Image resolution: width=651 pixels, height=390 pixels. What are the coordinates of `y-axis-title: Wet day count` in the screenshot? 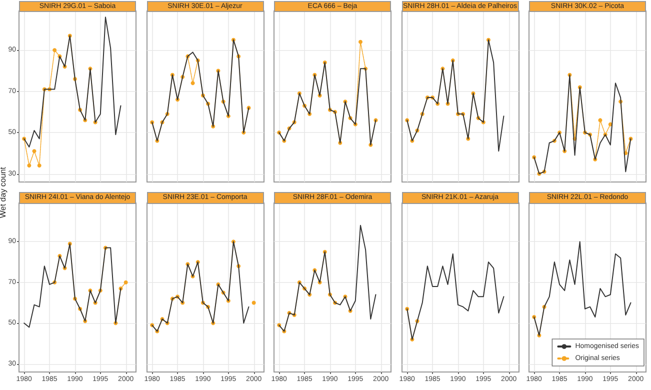 It's located at (4, 193).